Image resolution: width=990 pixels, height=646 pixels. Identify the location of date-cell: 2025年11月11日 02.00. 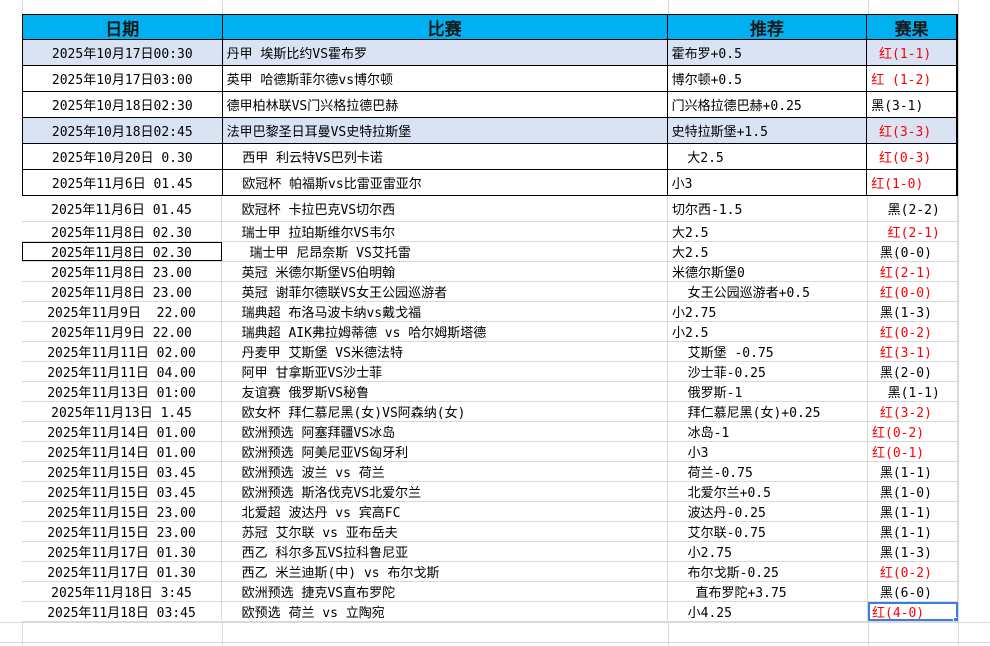
(122, 351).